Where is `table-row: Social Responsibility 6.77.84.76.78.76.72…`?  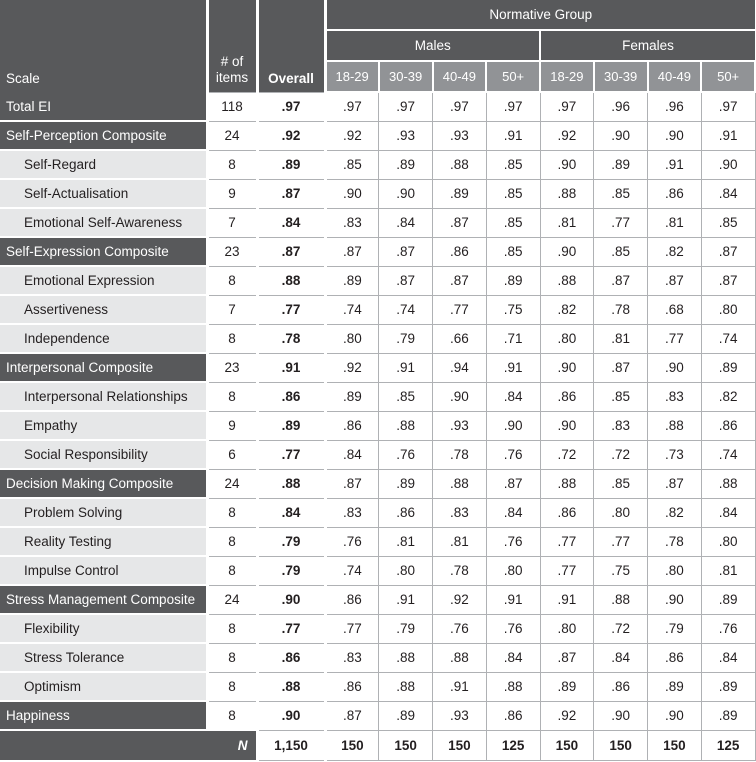
table-row: Social Responsibility 6.77.84.76.78.76.72… is located at coordinates (378, 454).